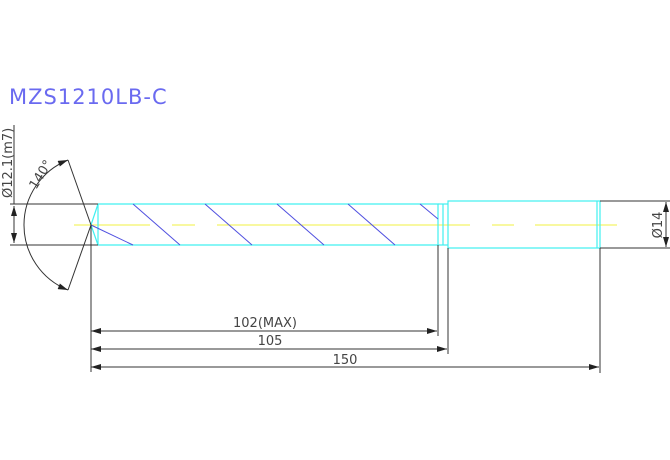  I want to click on overall-length-label: 150, so click(345, 360).